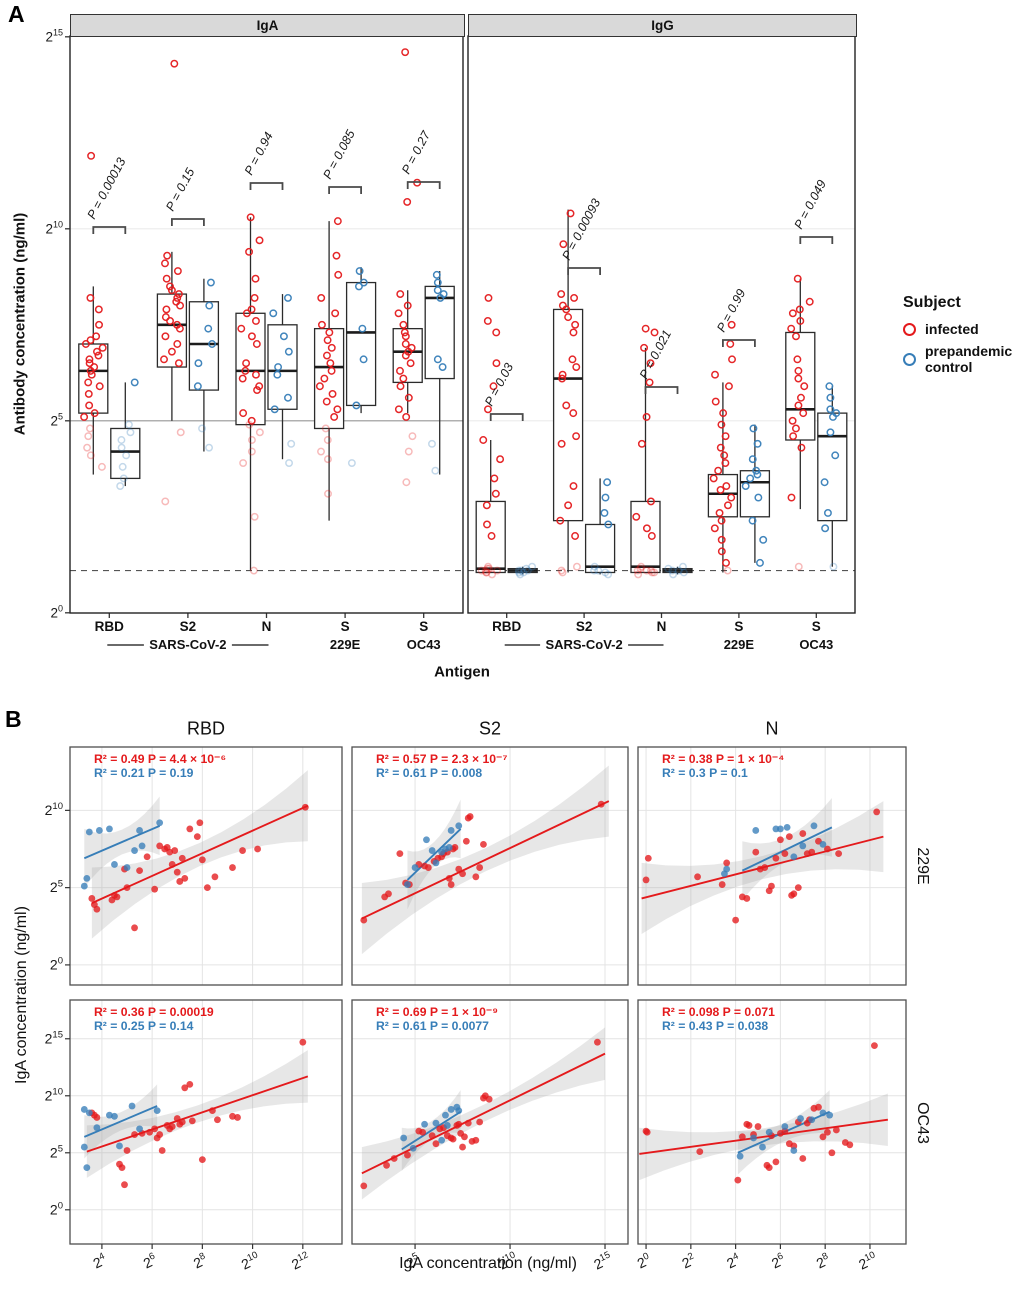 The height and width of the screenshot is (1289, 1024). What do you see at coordinates (583, 644) in the screenshot?
I see `virus-group-label-sars-cov-2: SARS-CoV-2` at bounding box center [583, 644].